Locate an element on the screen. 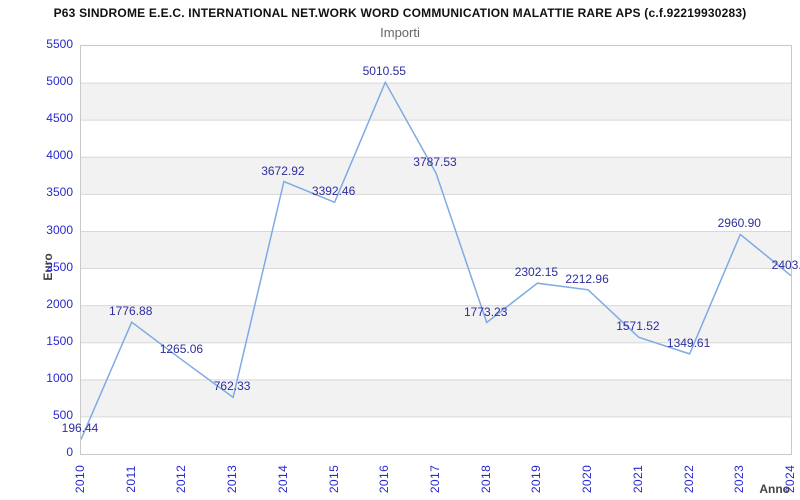  y-tick-label: 1500 is located at coordinates (59, 340).